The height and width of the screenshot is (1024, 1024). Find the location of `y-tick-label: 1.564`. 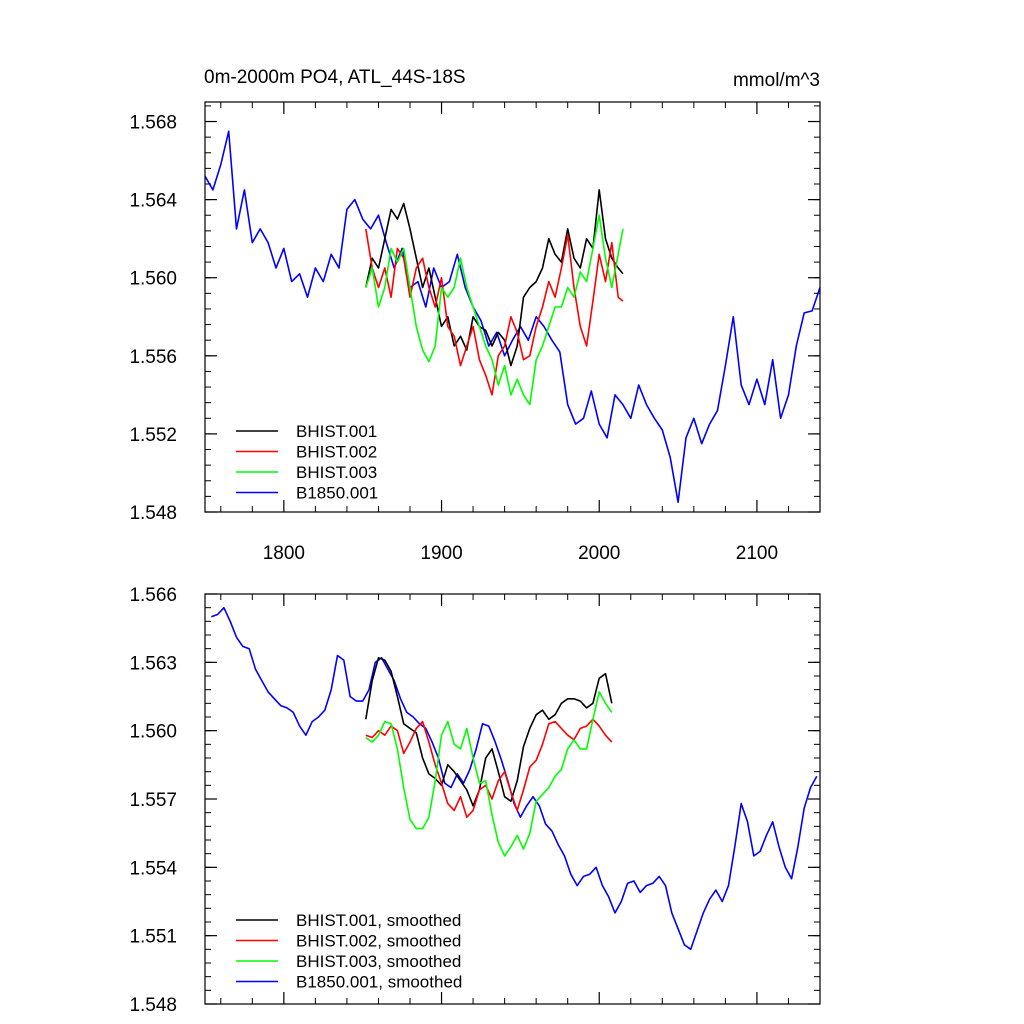

y-tick-label: 1.564 is located at coordinates (153, 201).